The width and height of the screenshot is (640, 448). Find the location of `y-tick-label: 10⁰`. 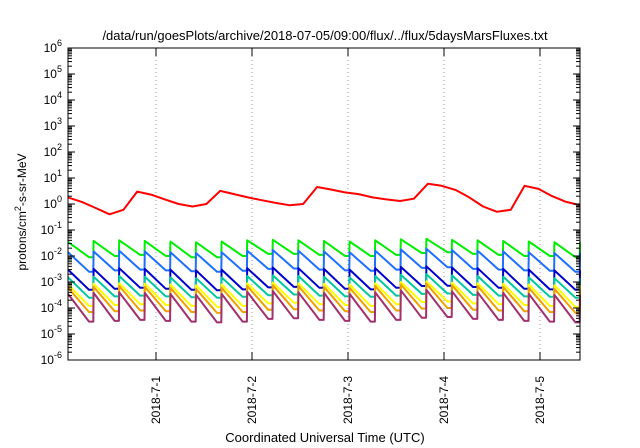

y-tick-label: 10⁰ is located at coordinates (53, 202).